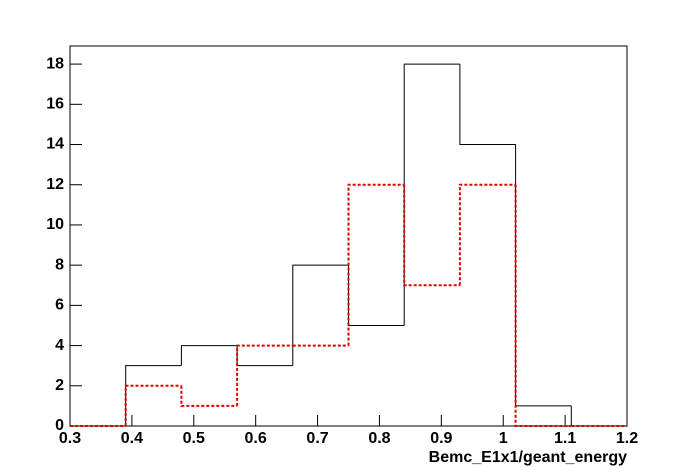 The height and width of the screenshot is (474, 696). I want to click on y-tick-label: 4, so click(59, 345).